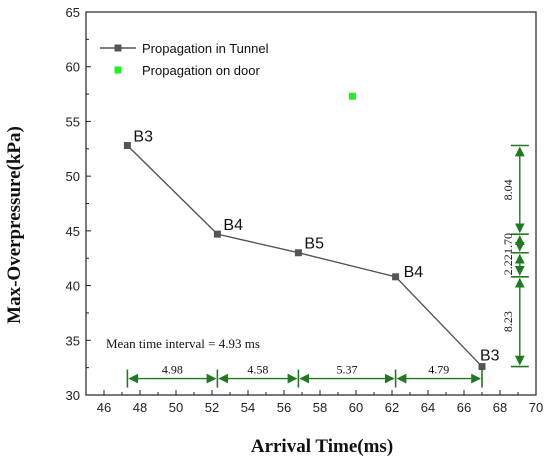 The width and height of the screenshot is (550, 462). I want to click on x-tick-label: 64, so click(428, 407).